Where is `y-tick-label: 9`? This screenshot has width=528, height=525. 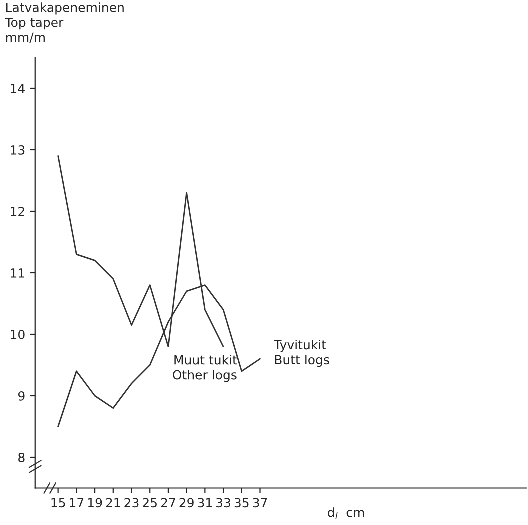
y-tick-label: 9 is located at coordinates (21, 396).